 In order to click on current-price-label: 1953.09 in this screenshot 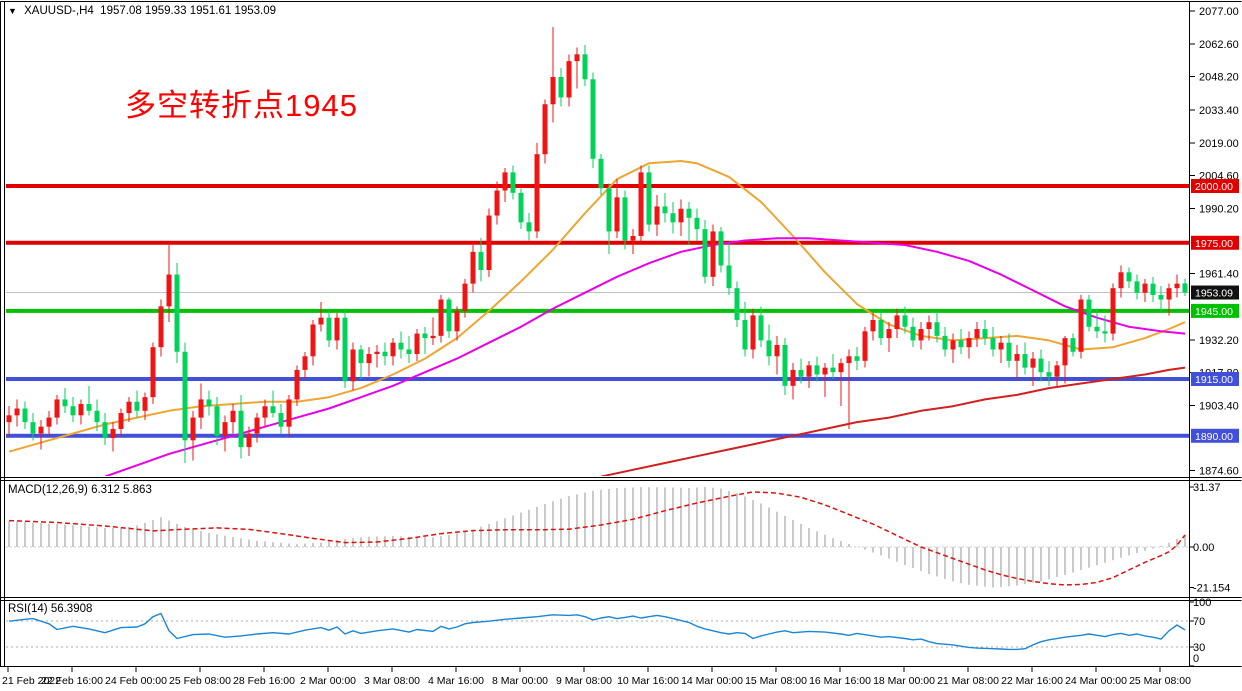, I will do `click(1214, 294)`.